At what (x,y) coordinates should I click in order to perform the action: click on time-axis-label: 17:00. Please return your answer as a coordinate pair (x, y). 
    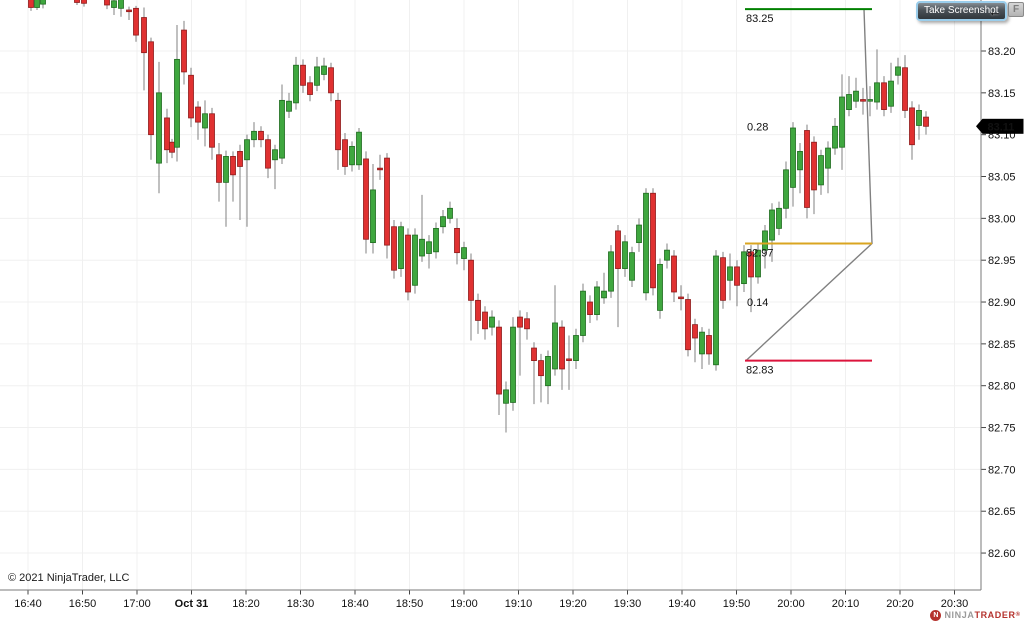
    Looking at the image, I should click on (137, 604).